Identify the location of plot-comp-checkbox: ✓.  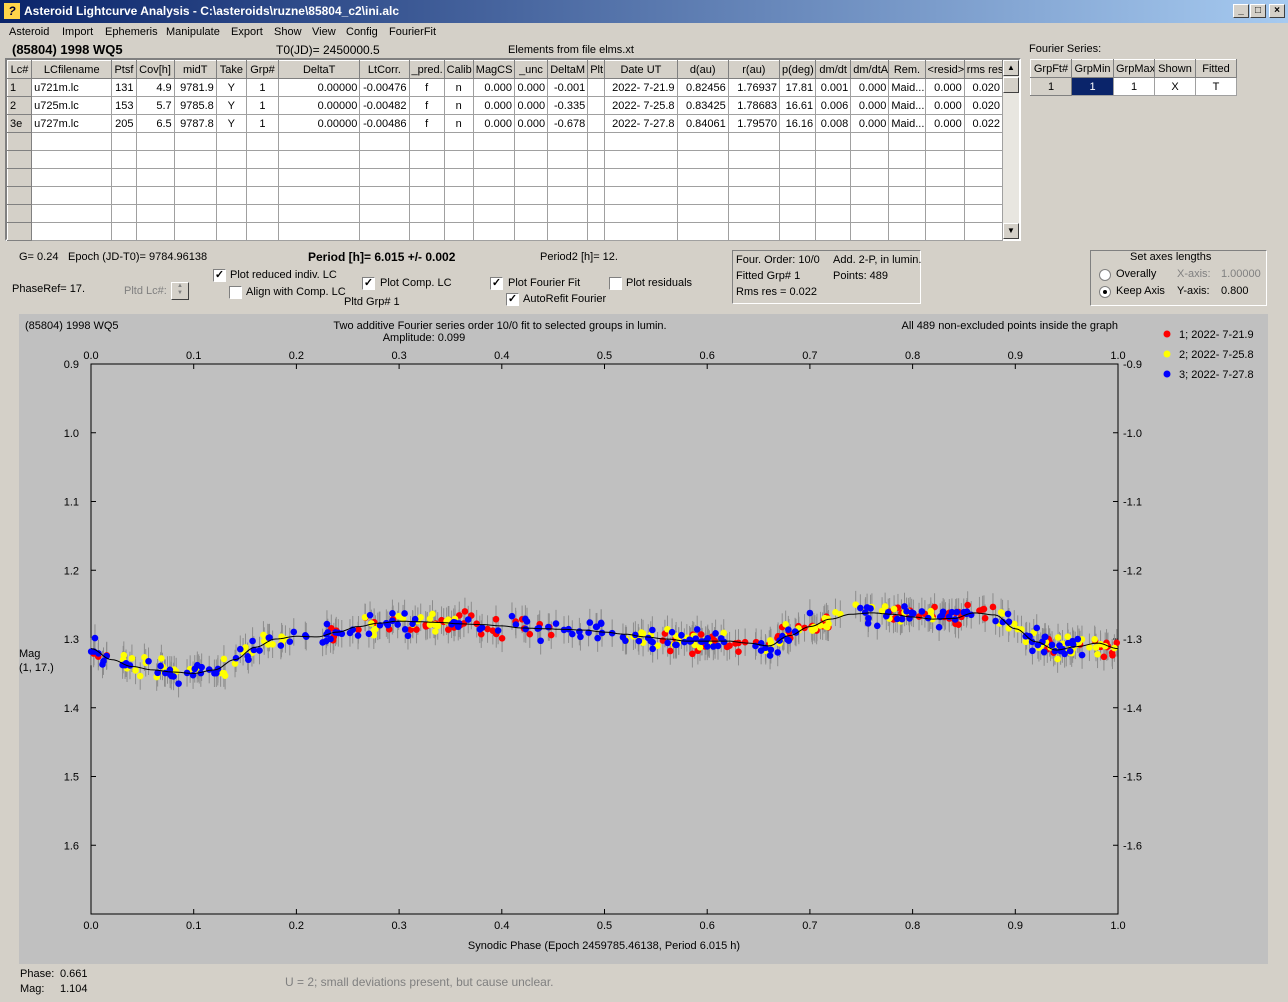
(368, 283).